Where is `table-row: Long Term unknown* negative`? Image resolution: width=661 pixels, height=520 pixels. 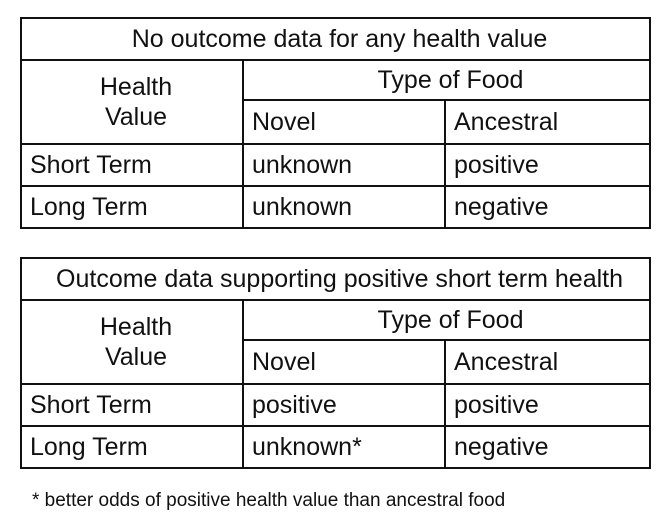 table-row: Long Term unknown* negative is located at coordinates (336, 447).